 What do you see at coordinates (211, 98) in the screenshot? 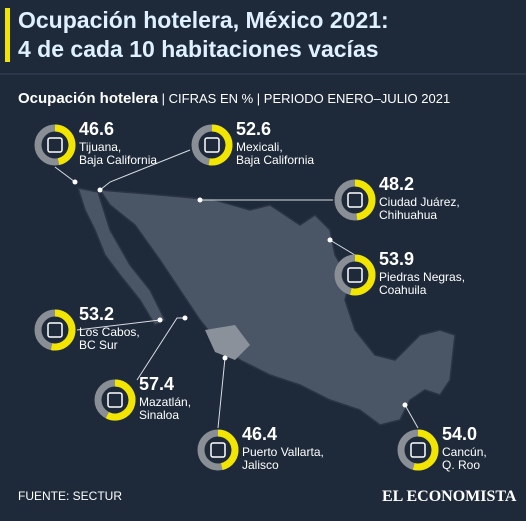
I see `subtitle-units: CIFRAS EN %` at bounding box center [211, 98].